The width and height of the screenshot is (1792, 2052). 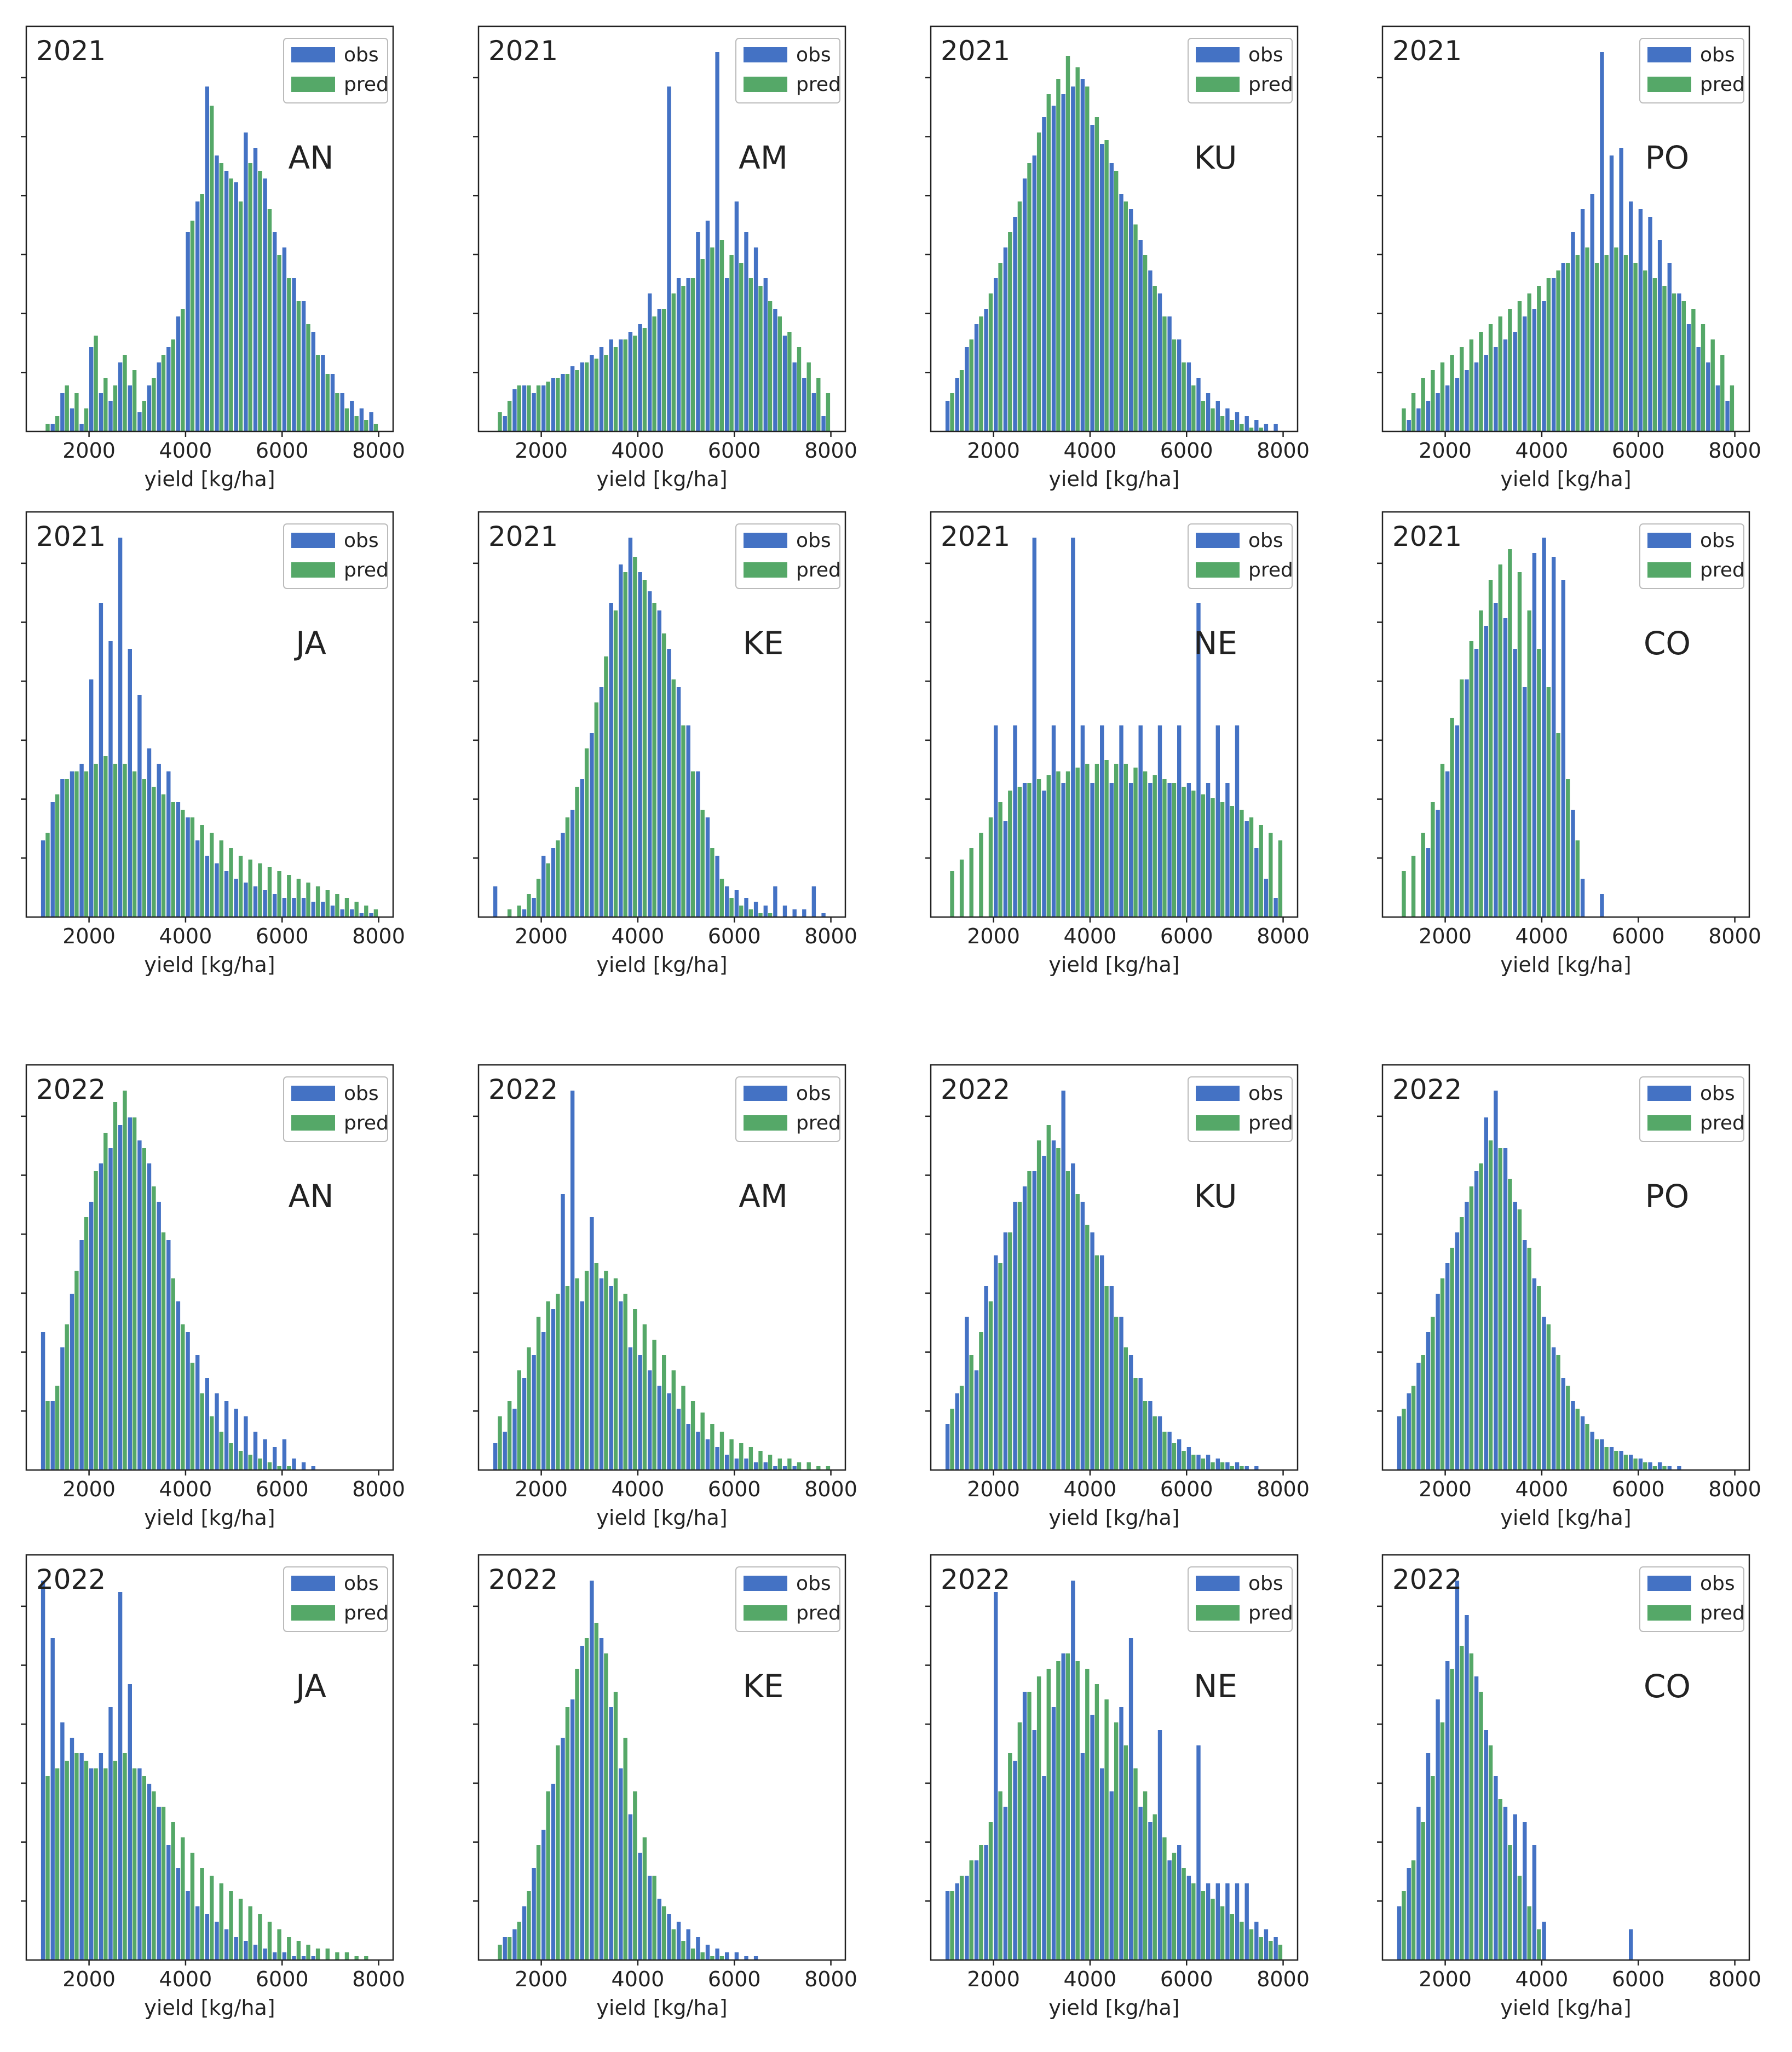 What do you see at coordinates (1265, 1093) in the screenshot?
I see `legend-label-obs: obs` at bounding box center [1265, 1093].